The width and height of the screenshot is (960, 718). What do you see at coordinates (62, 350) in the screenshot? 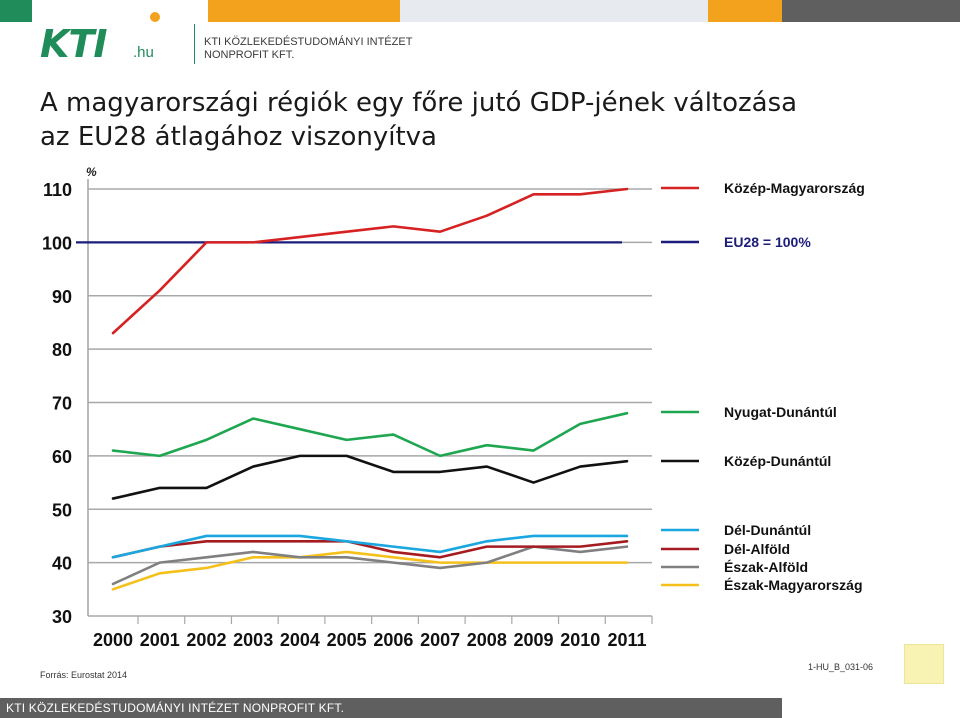
I see `y-tick-label-80: 80` at bounding box center [62, 350].